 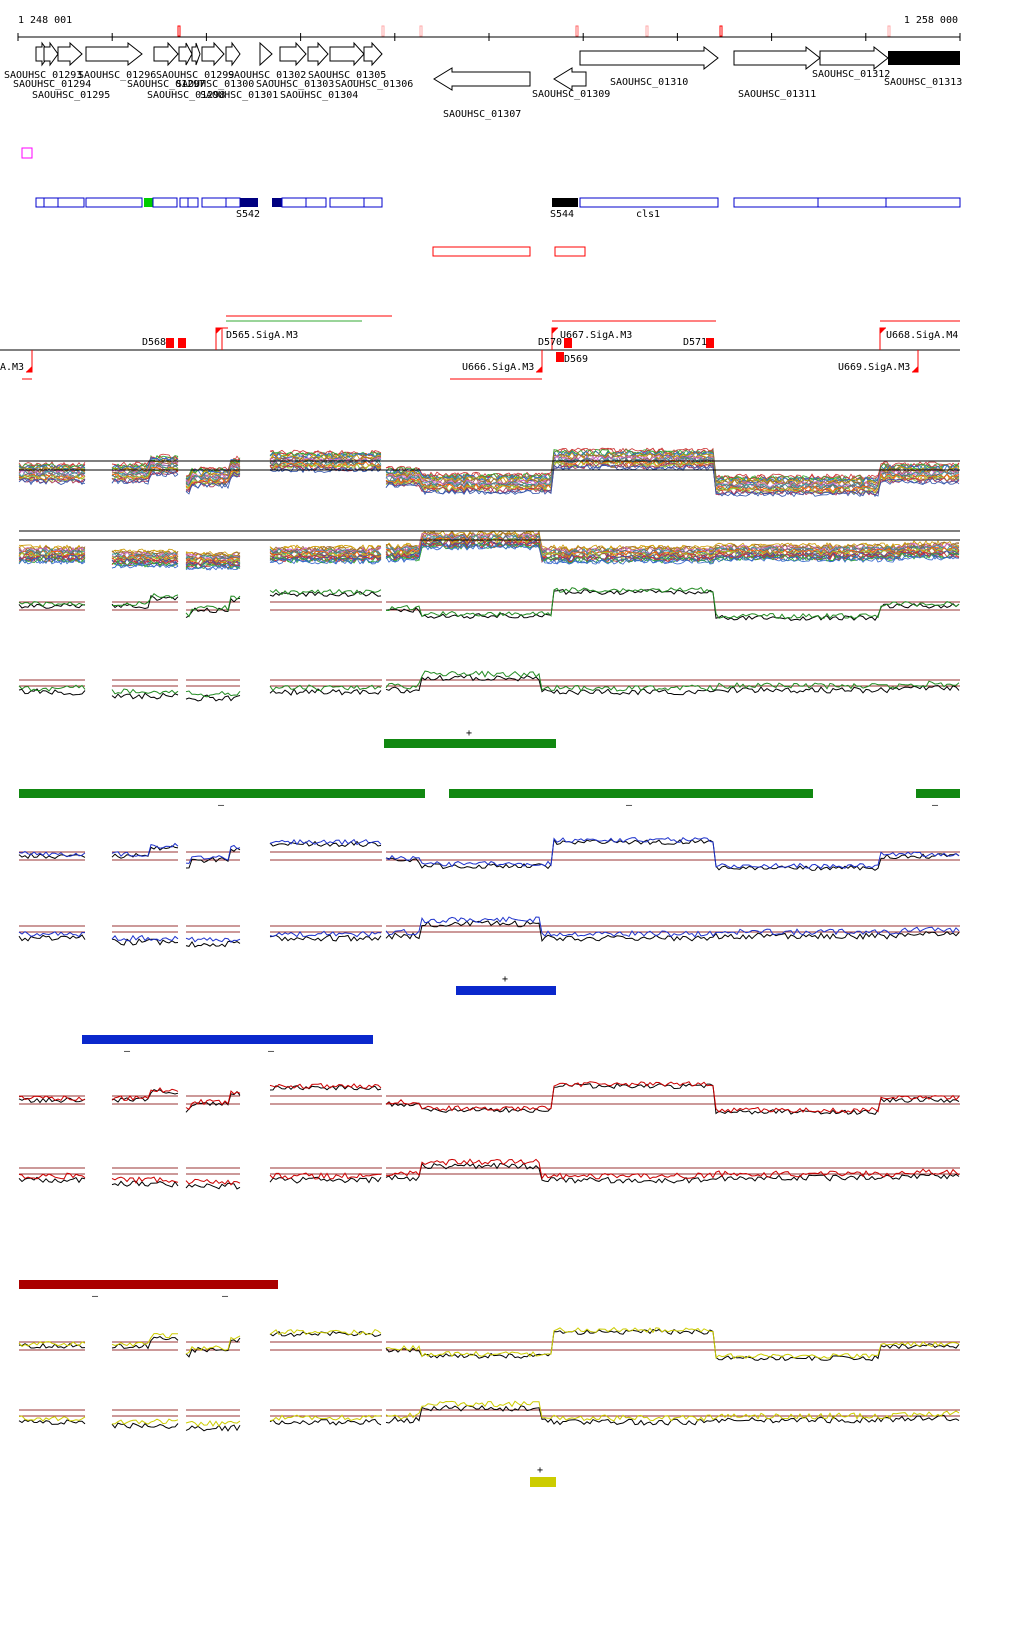 What do you see at coordinates (489, 1135) in the screenshot?
I see `red-expression-track` at bounding box center [489, 1135].